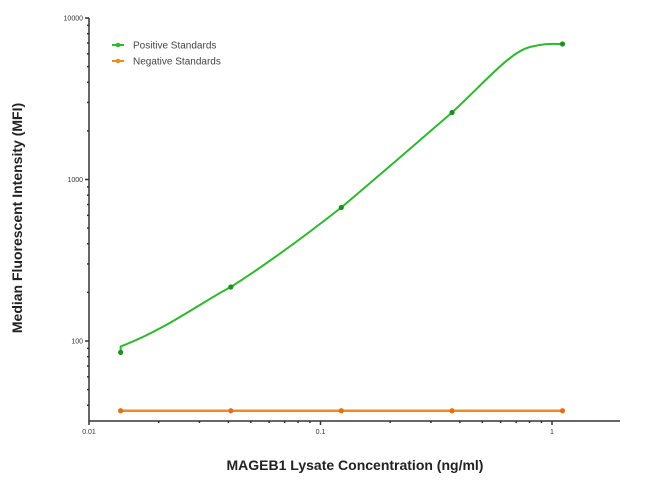 The image size is (650, 485). I want to click on legend-label: Positive Standards, so click(174, 46).